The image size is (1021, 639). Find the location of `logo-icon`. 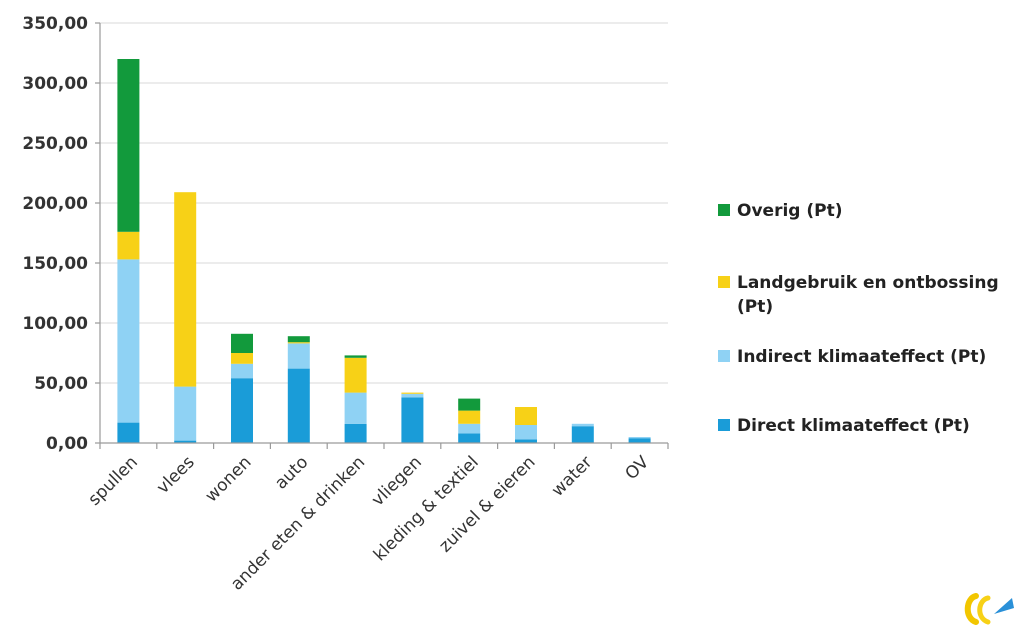

logo-icon is located at coordinates (989, 609).